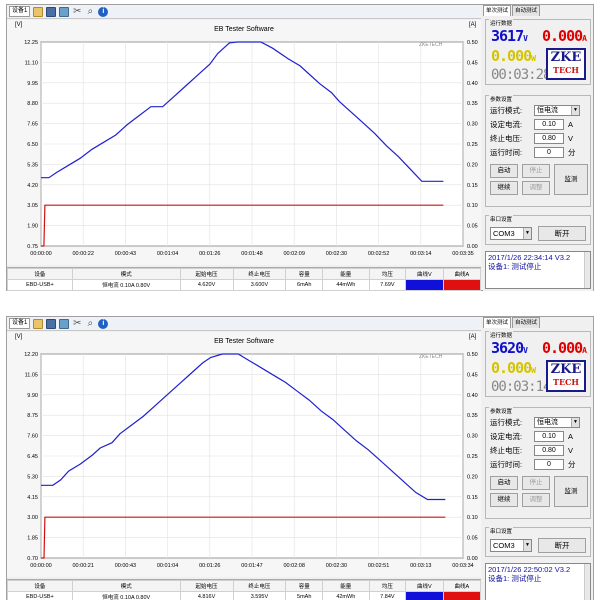  Describe the element at coordinates (31, 375) in the screenshot. I see `y-left-tick-label: 11.05` at that location.